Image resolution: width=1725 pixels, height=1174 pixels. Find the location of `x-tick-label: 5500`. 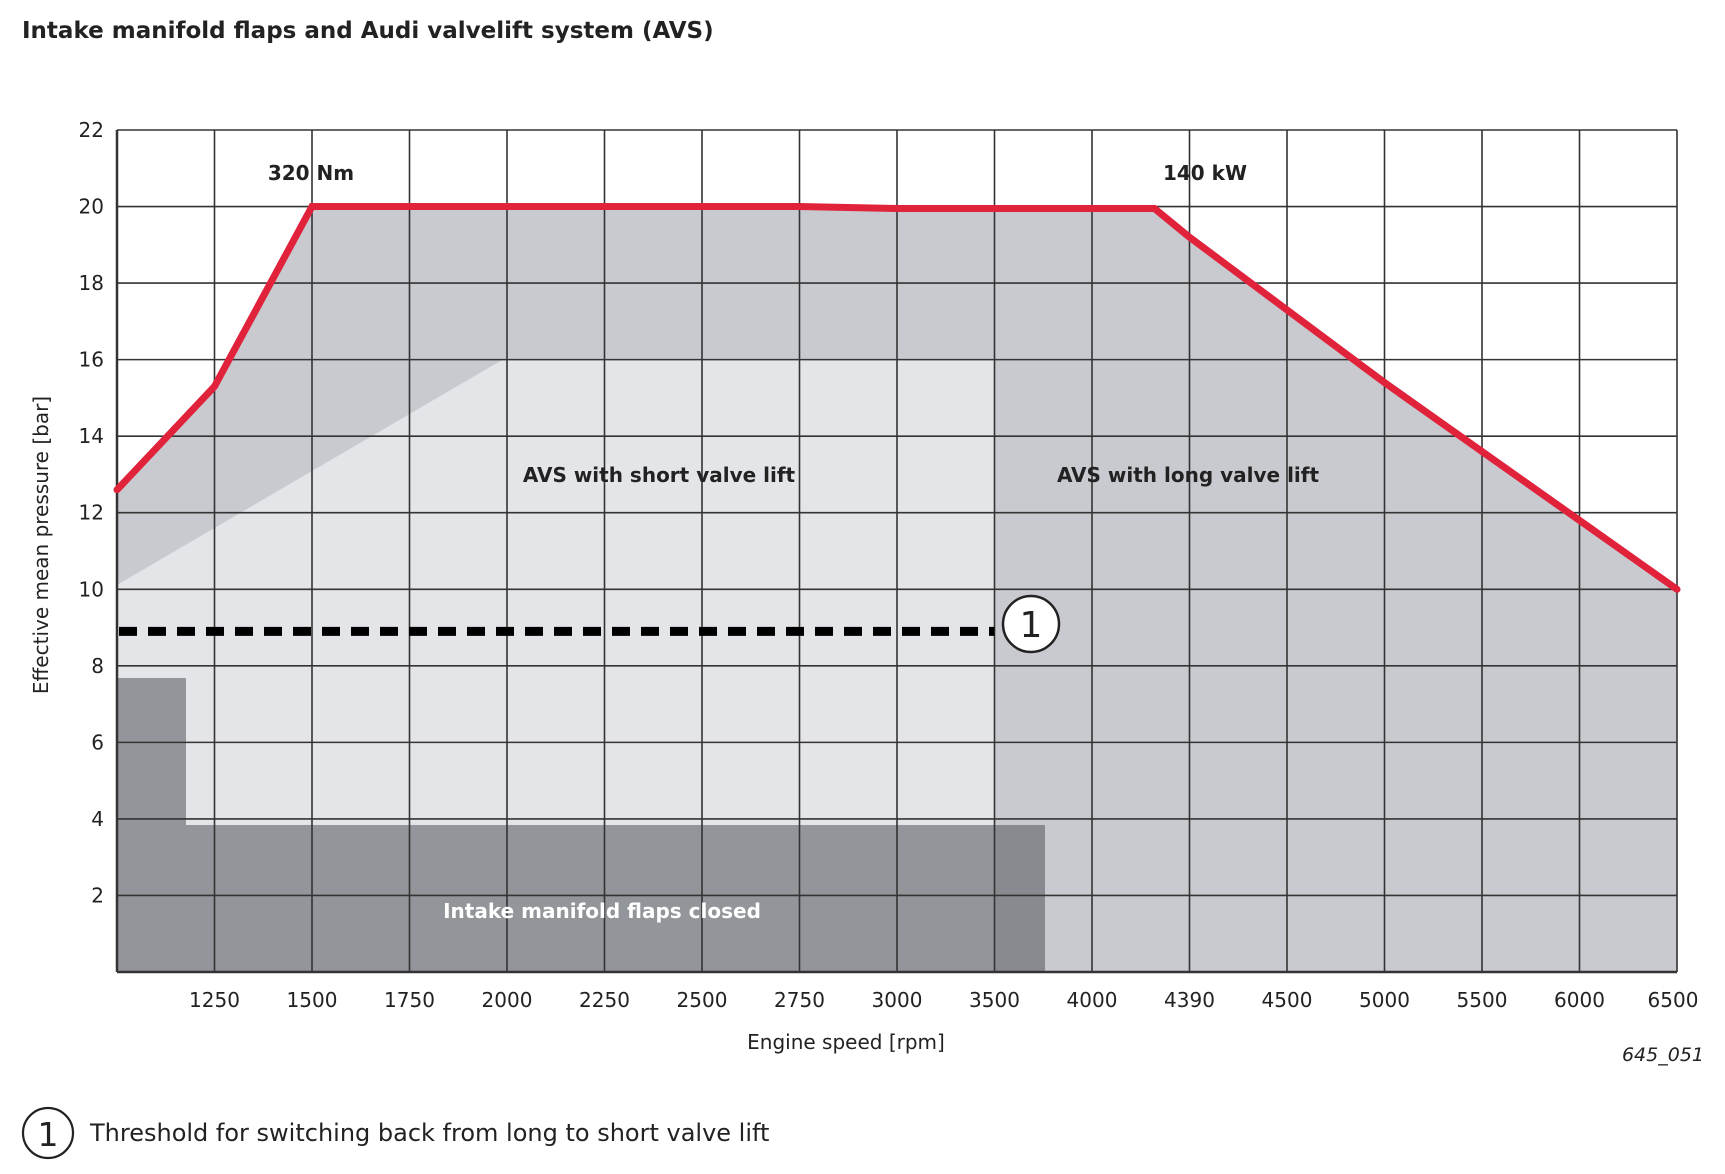

x-tick-label: 5500 is located at coordinates (1482, 1000).